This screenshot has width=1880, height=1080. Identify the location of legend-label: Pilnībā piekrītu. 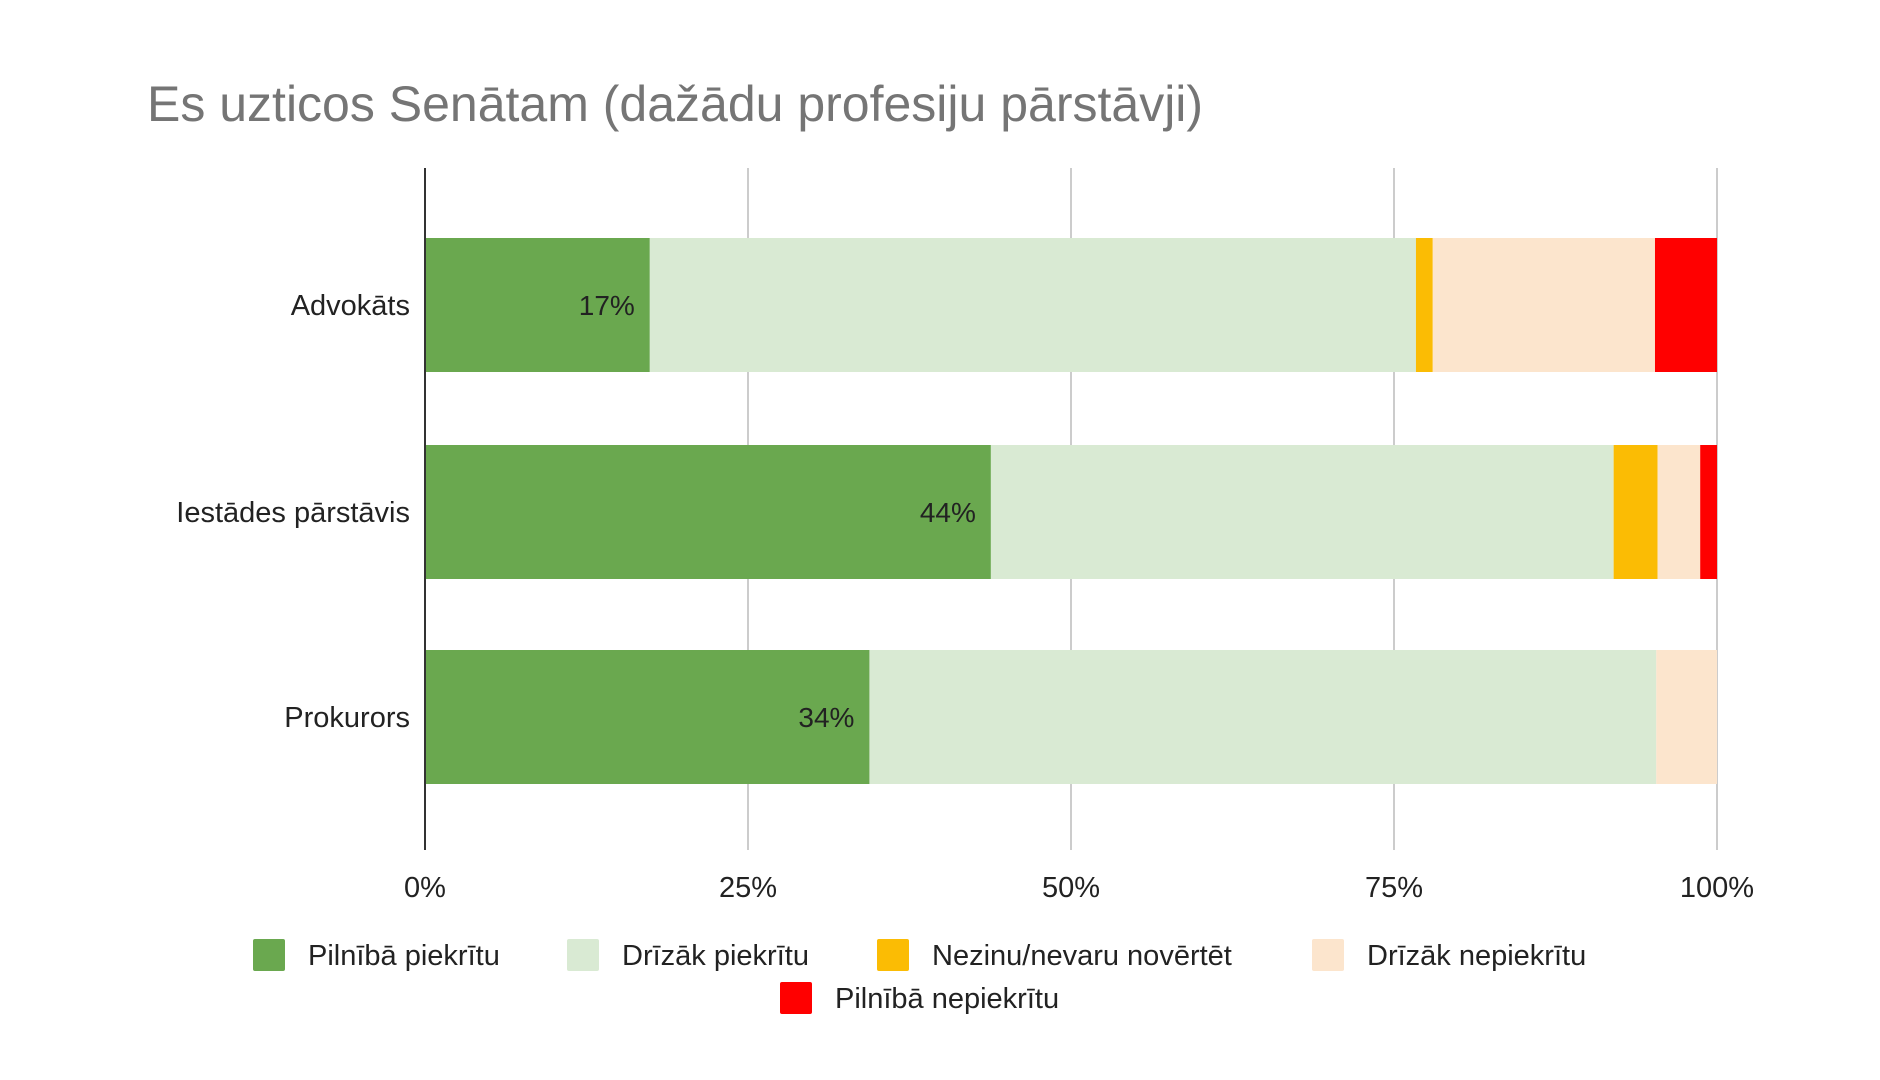
(404, 956).